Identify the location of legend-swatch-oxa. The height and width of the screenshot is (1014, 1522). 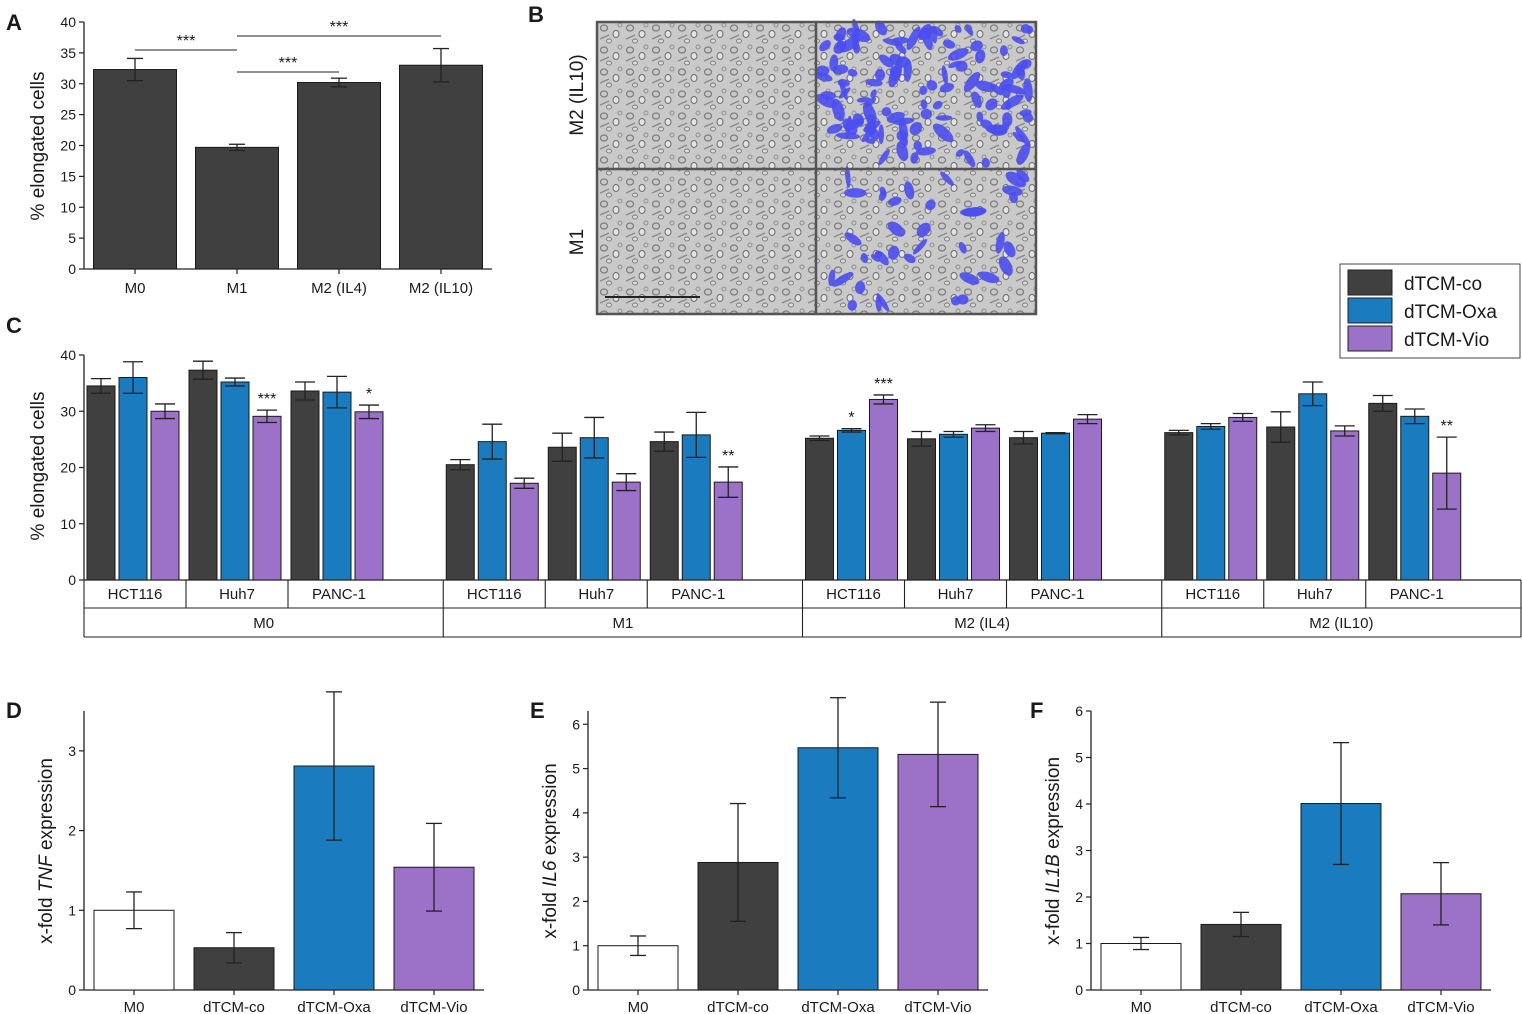
(1370, 310).